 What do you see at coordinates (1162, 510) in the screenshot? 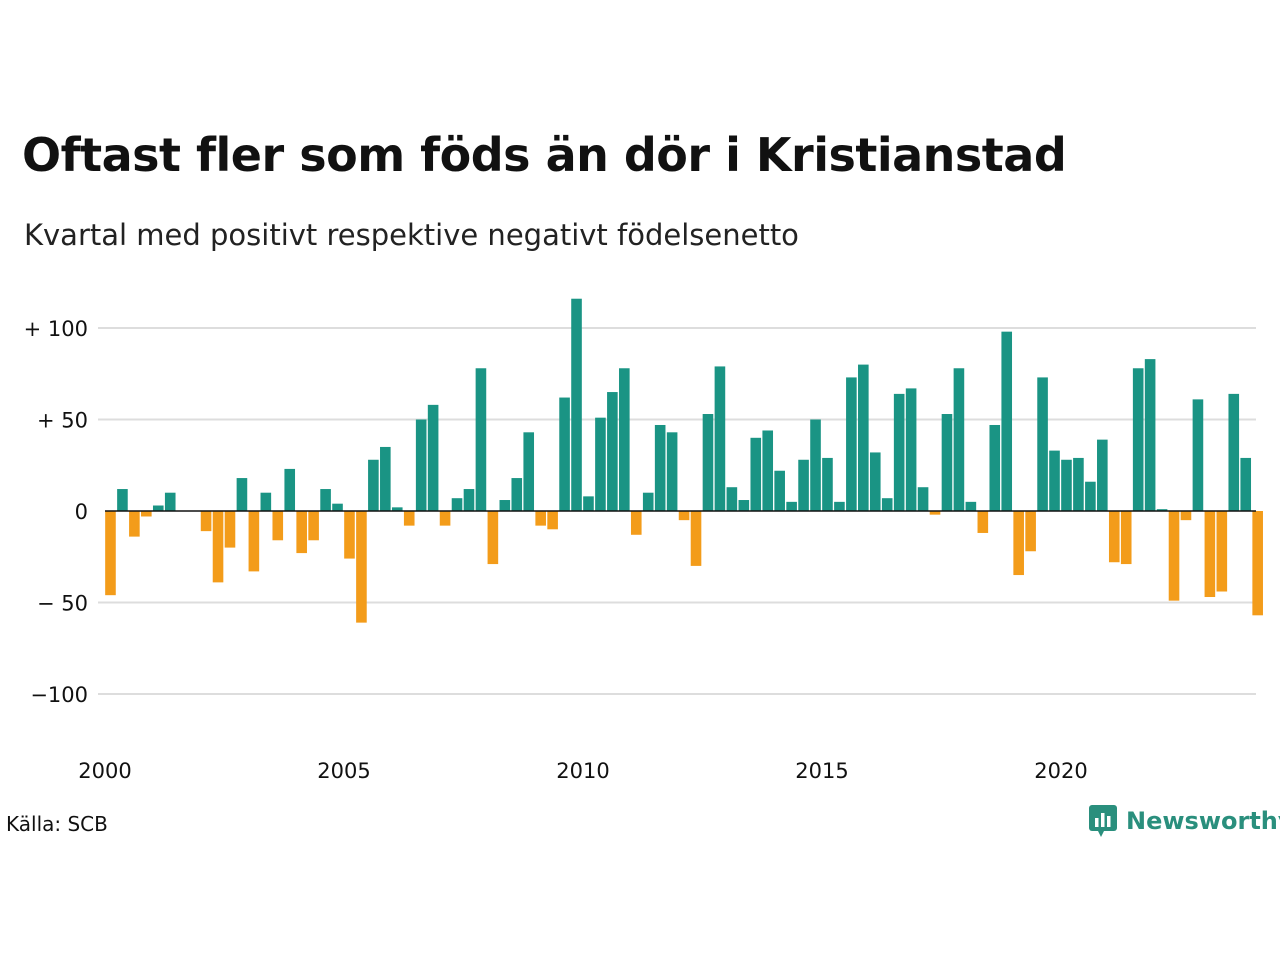
I see `bar-2022-Q1` at bounding box center [1162, 510].